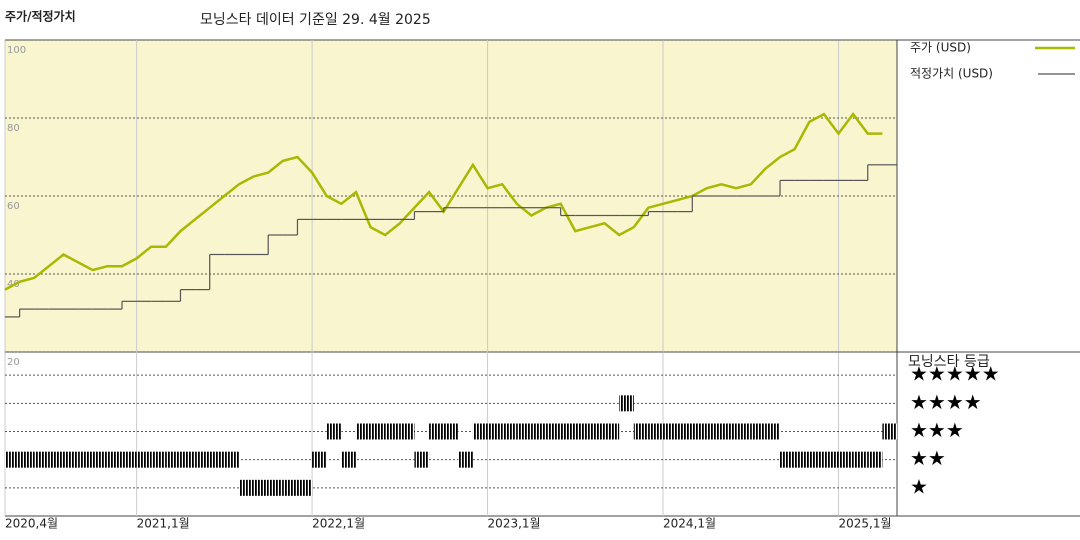  I want to click on y-tick-label: 80, so click(13, 128).